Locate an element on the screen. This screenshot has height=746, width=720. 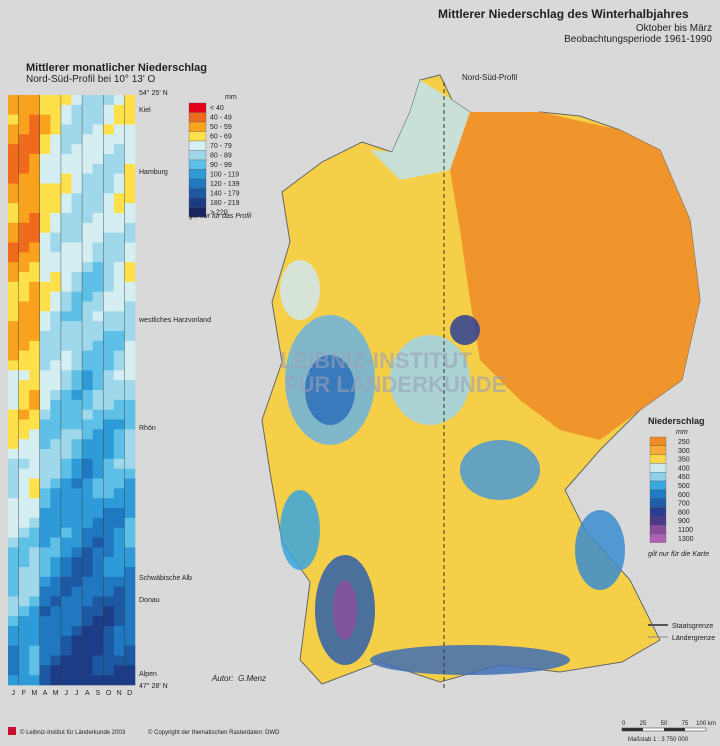
legend-label: 800 is located at coordinates (684, 512).